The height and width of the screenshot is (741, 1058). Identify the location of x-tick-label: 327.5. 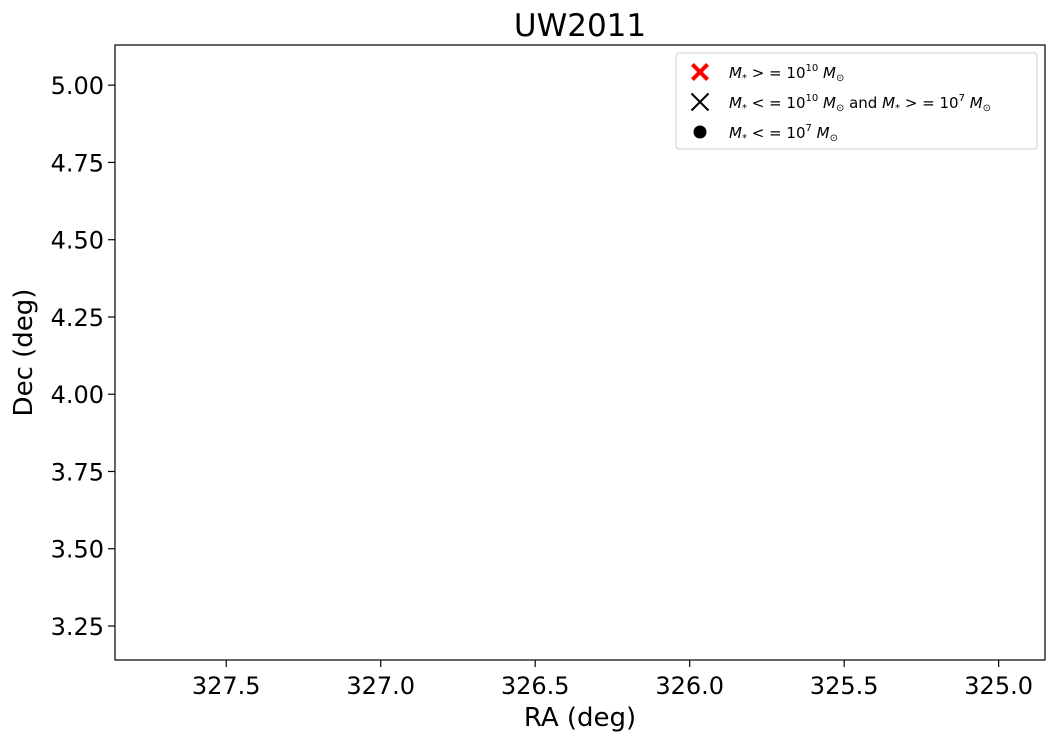
(226, 686).